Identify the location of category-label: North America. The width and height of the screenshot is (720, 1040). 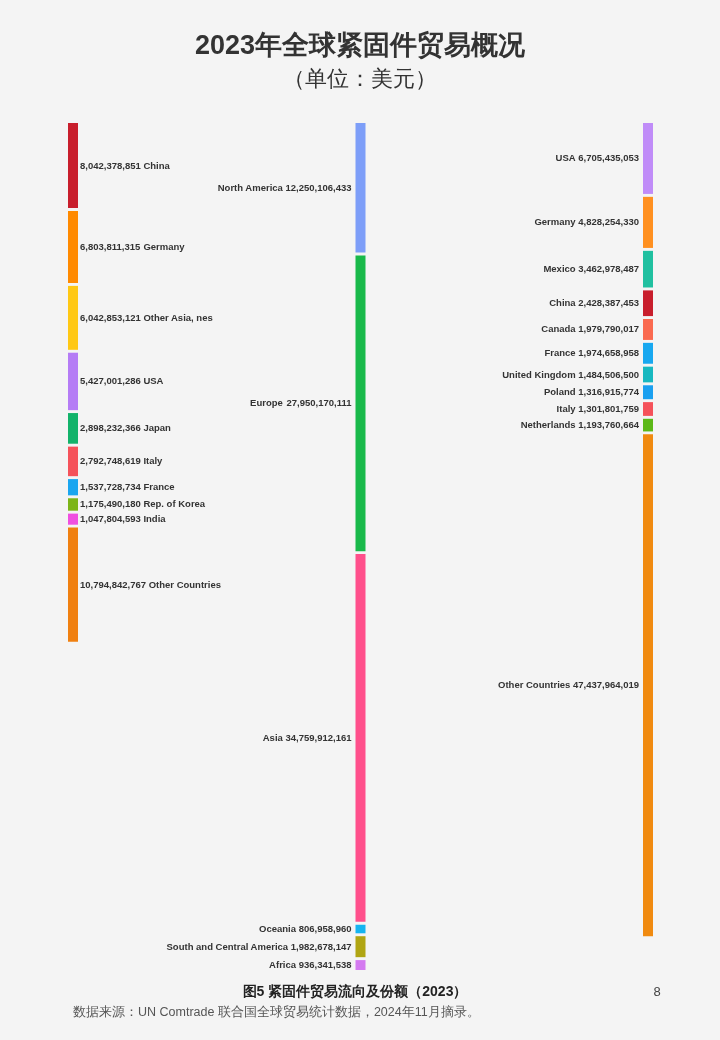
(250, 187).